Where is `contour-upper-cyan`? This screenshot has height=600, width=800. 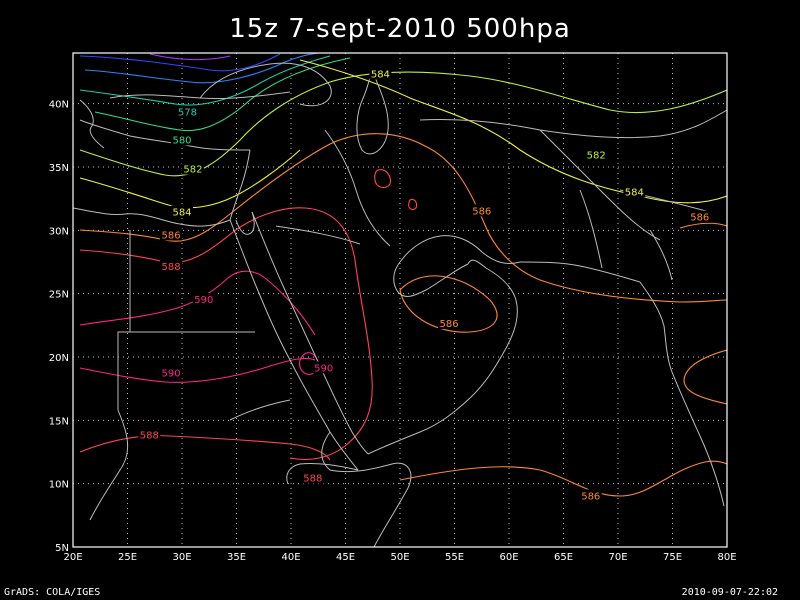 contour-upper-cyan is located at coordinates (201, 68).